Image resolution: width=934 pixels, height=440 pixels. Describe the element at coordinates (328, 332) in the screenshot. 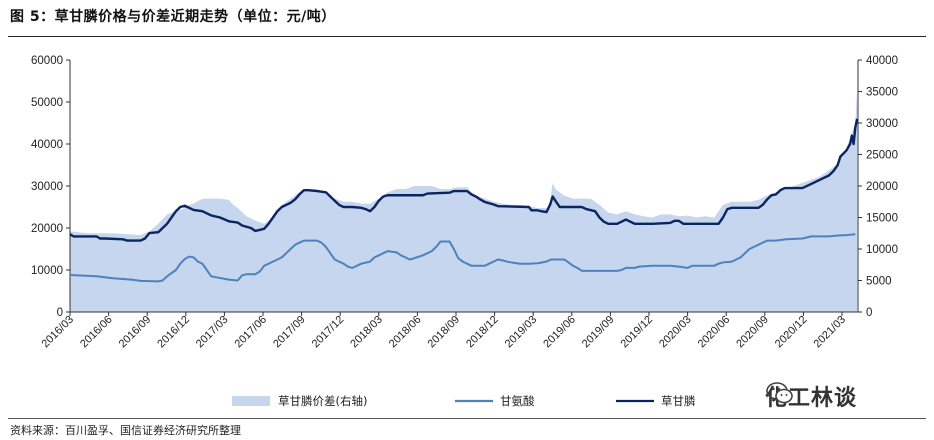

I see `x-tick-label: 2017/12` at that location.